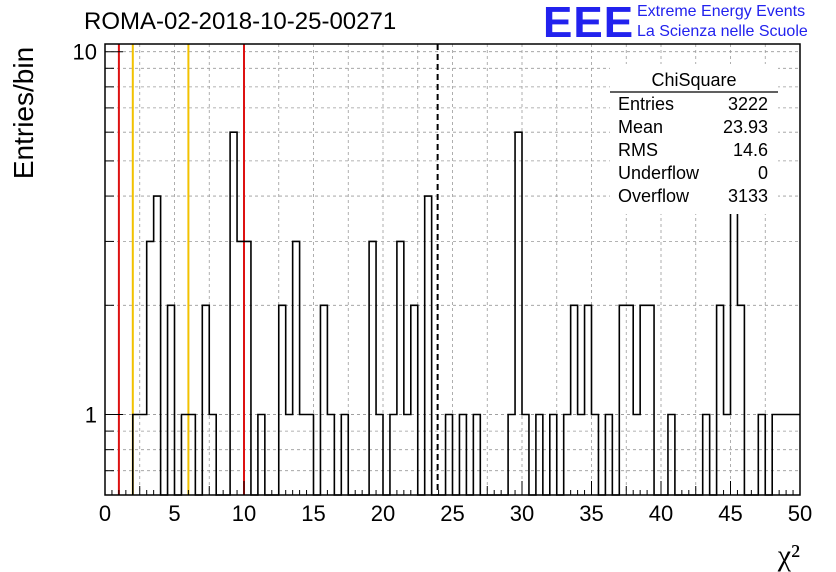  Describe the element at coordinates (91, 415) in the screenshot. I see `y-tick-label: 1` at that location.